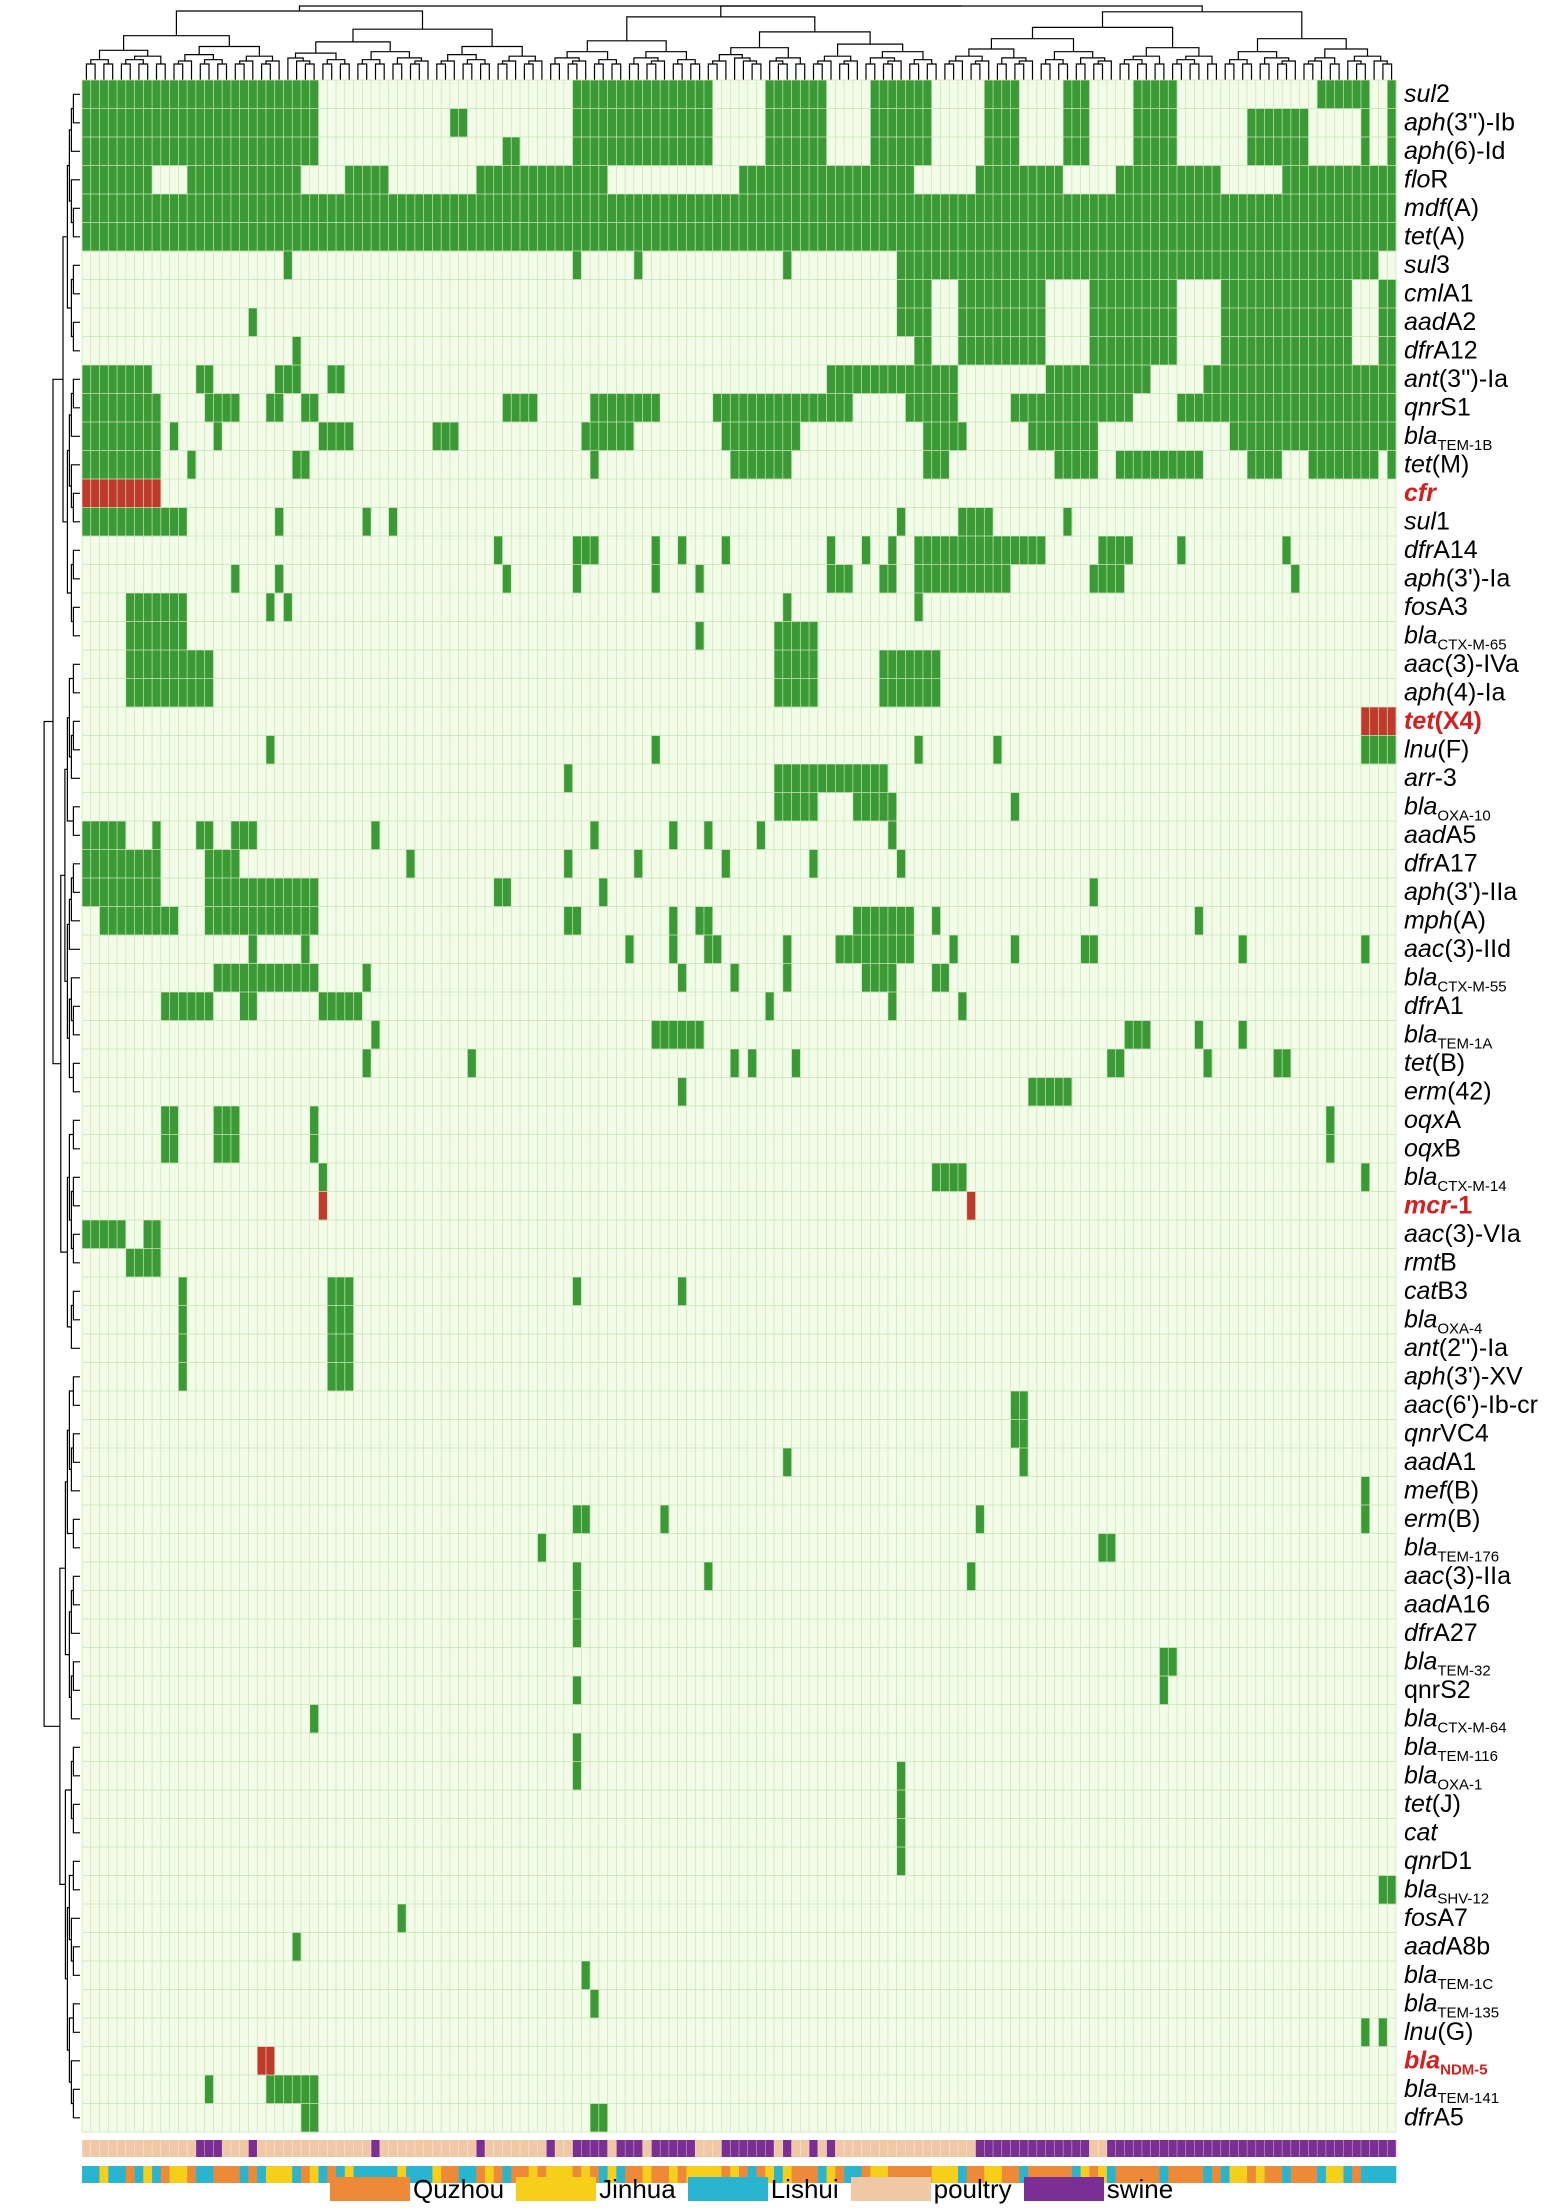 The width and height of the screenshot is (1559, 2210). What do you see at coordinates (708, 2148) in the screenshot?
I see `host-segment-poultry` at bounding box center [708, 2148].